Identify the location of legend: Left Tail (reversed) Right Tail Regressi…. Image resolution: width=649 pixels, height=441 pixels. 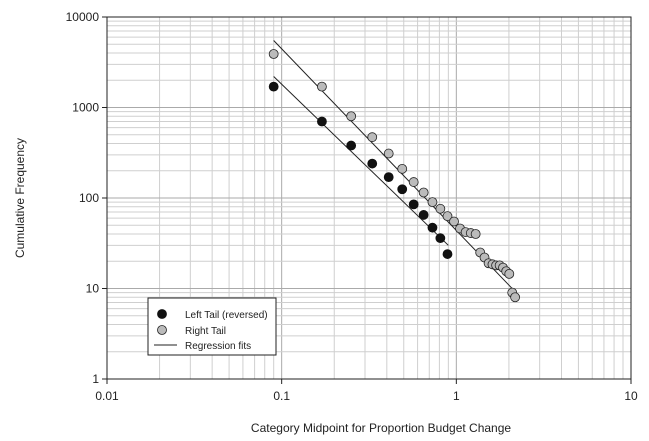
(212, 326).